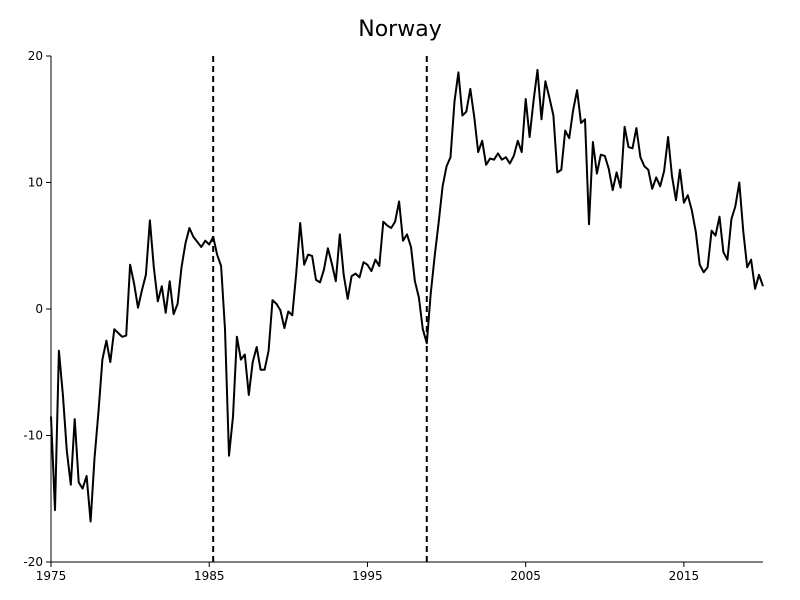 This screenshot has height=600, width=800. What do you see at coordinates (51, 576) in the screenshot?
I see `x-tick-label: 1975` at bounding box center [51, 576].